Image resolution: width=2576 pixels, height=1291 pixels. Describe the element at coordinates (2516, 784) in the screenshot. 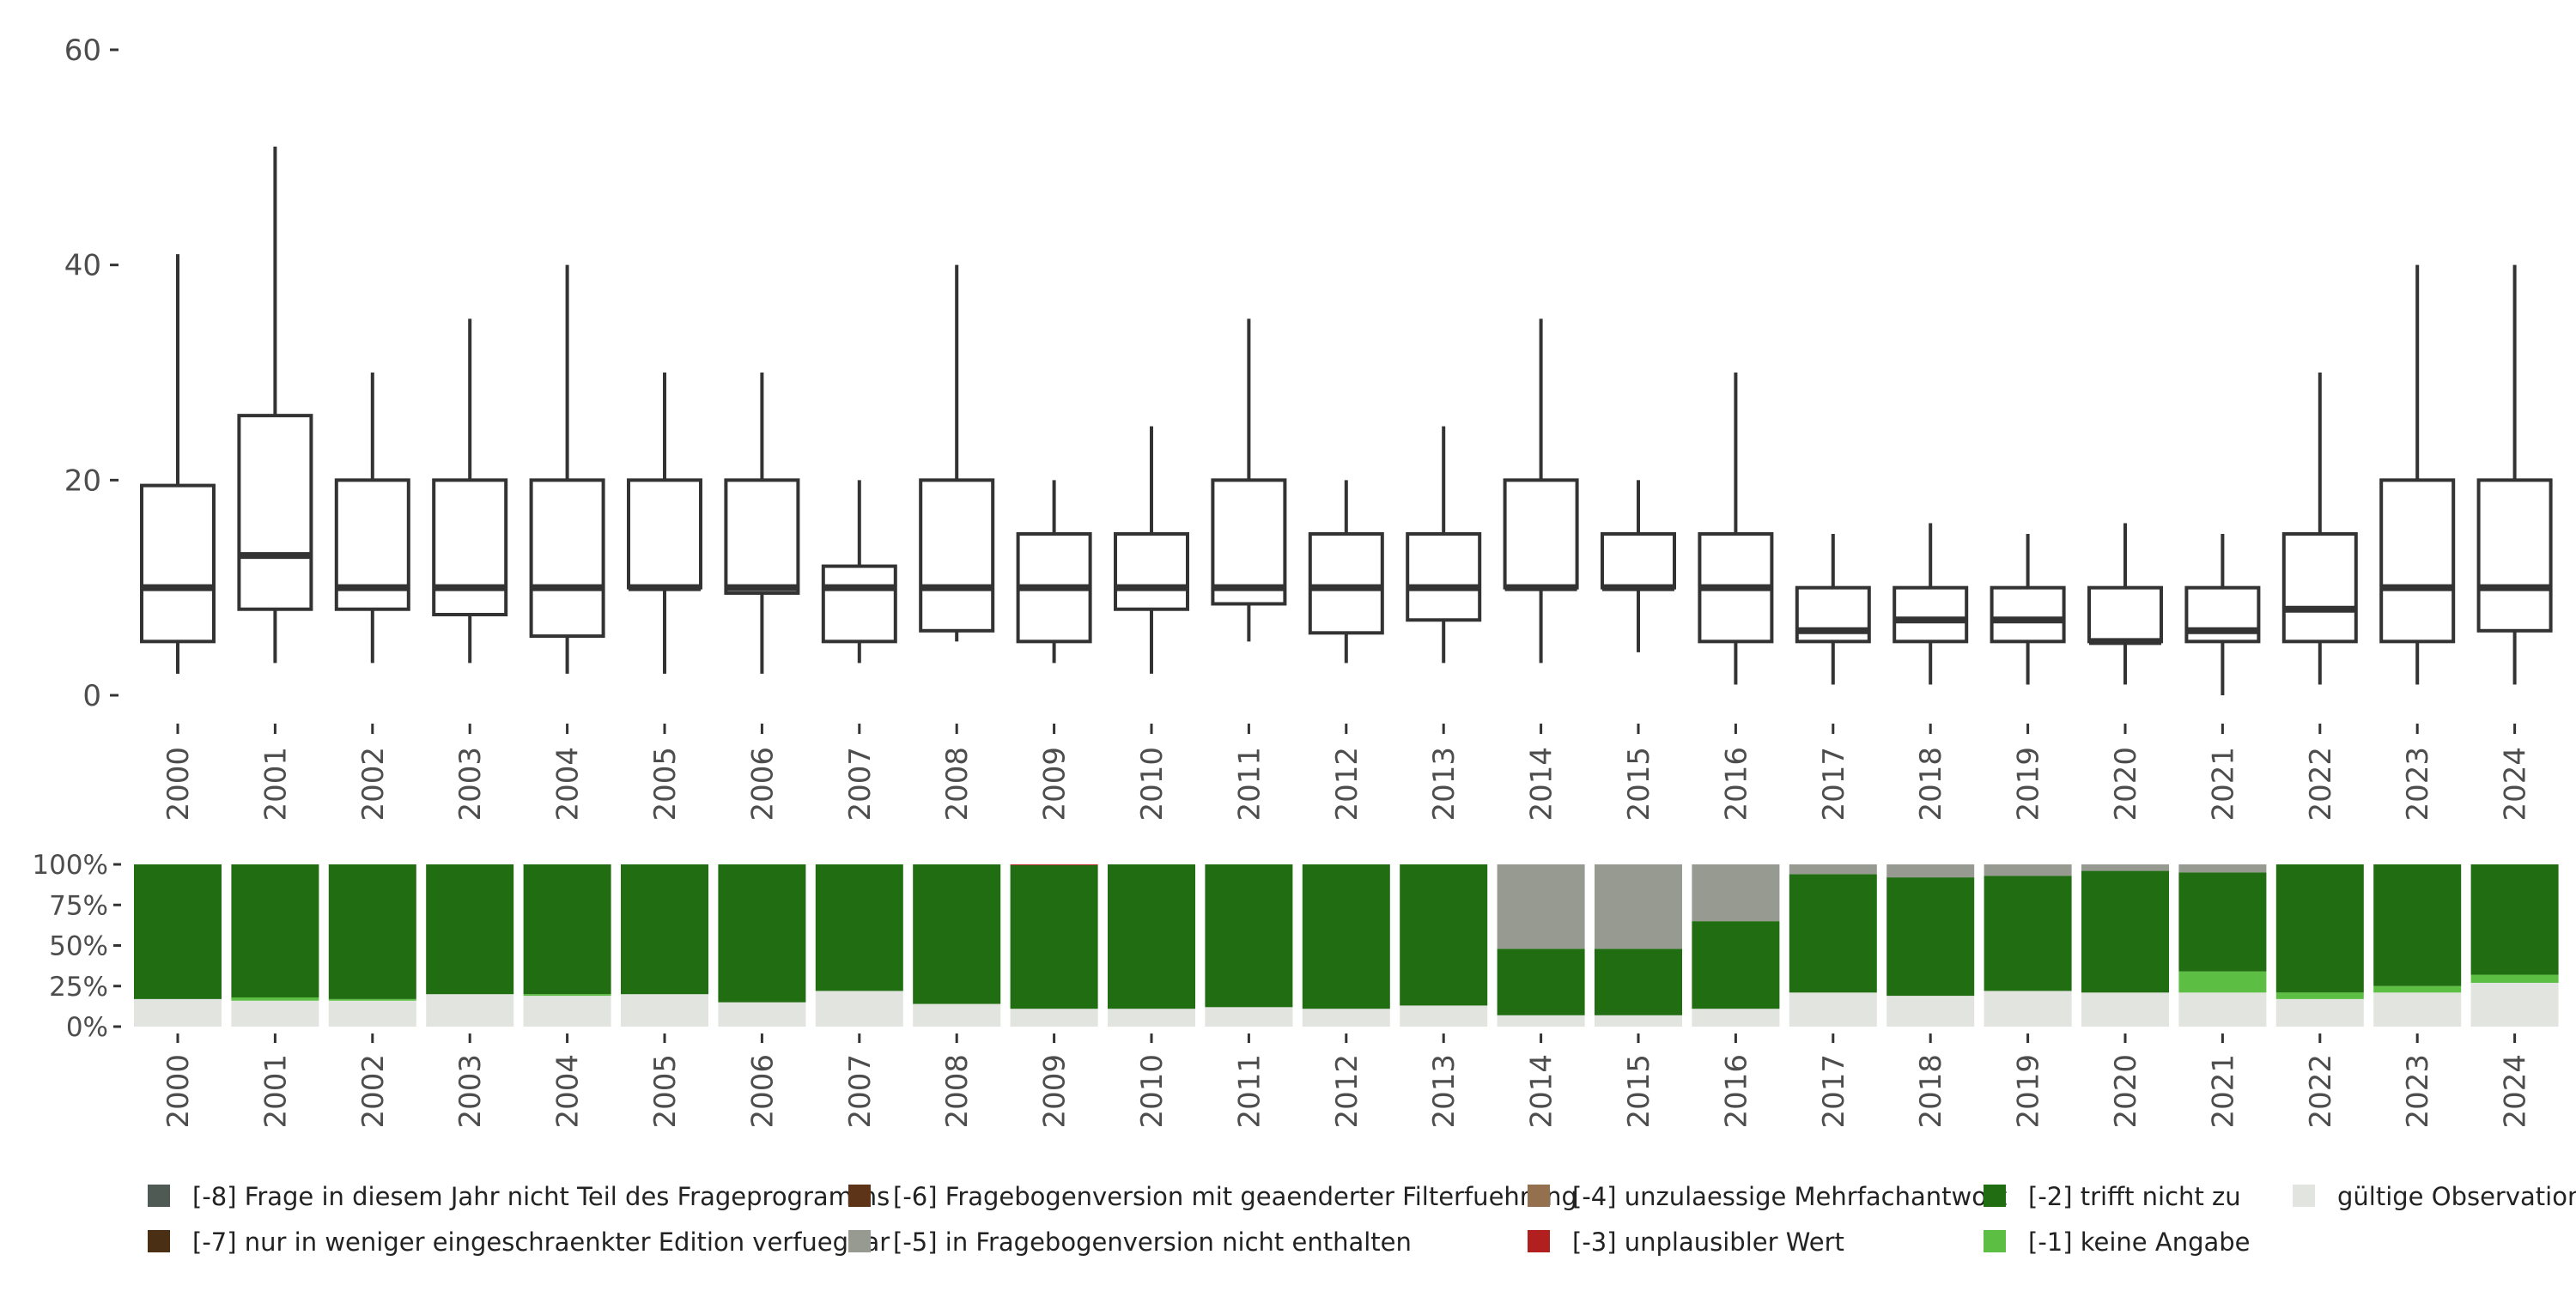

I see `x-tick-label: 2024` at that location.